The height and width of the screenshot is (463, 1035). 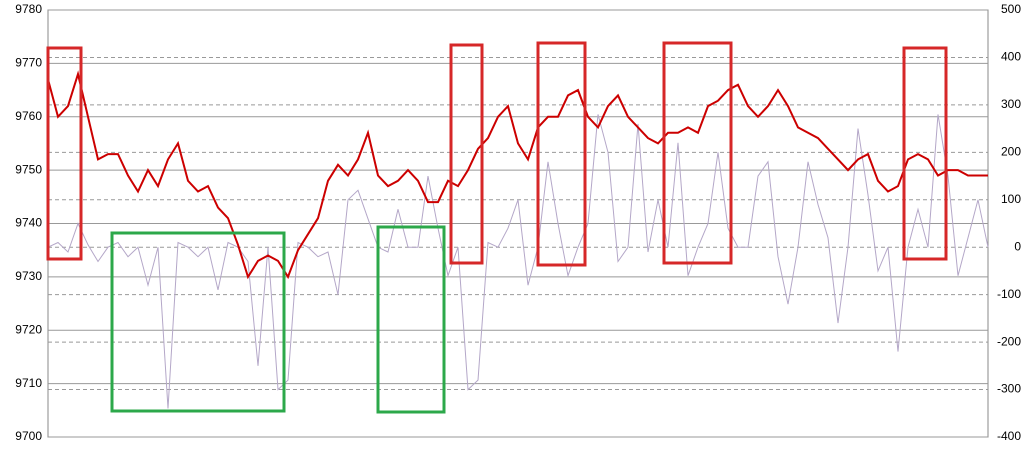 What do you see at coordinates (28, 169) in the screenshot?
I see `y-tick-label: 9750` at bounding box center [28, 169].